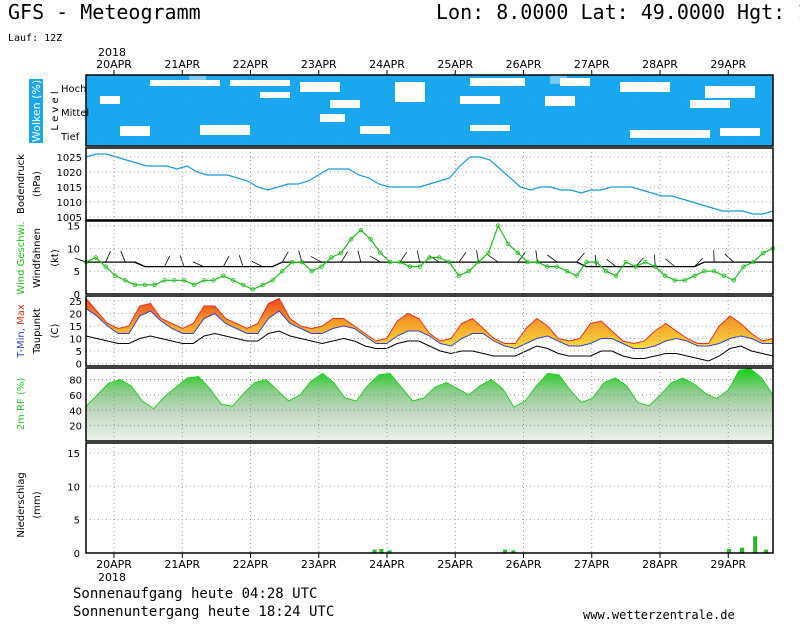  What do you see at coordinates (21, 184) in the screenshot?
I see `pressure-axis-label: Bodendruck` at bounding box center [21, 184].